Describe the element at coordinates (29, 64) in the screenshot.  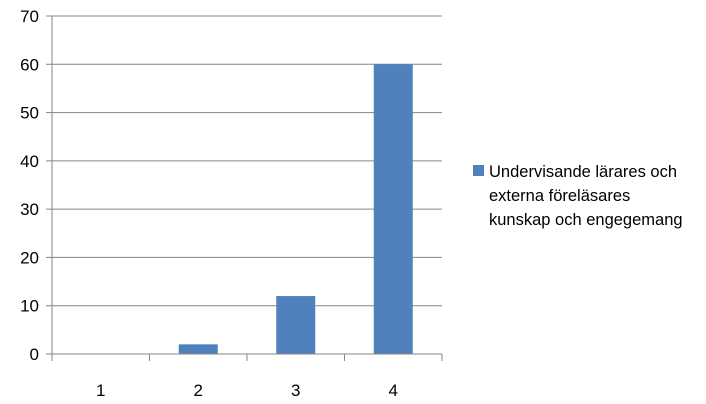
I see `y-tick-label: 60` at that location.